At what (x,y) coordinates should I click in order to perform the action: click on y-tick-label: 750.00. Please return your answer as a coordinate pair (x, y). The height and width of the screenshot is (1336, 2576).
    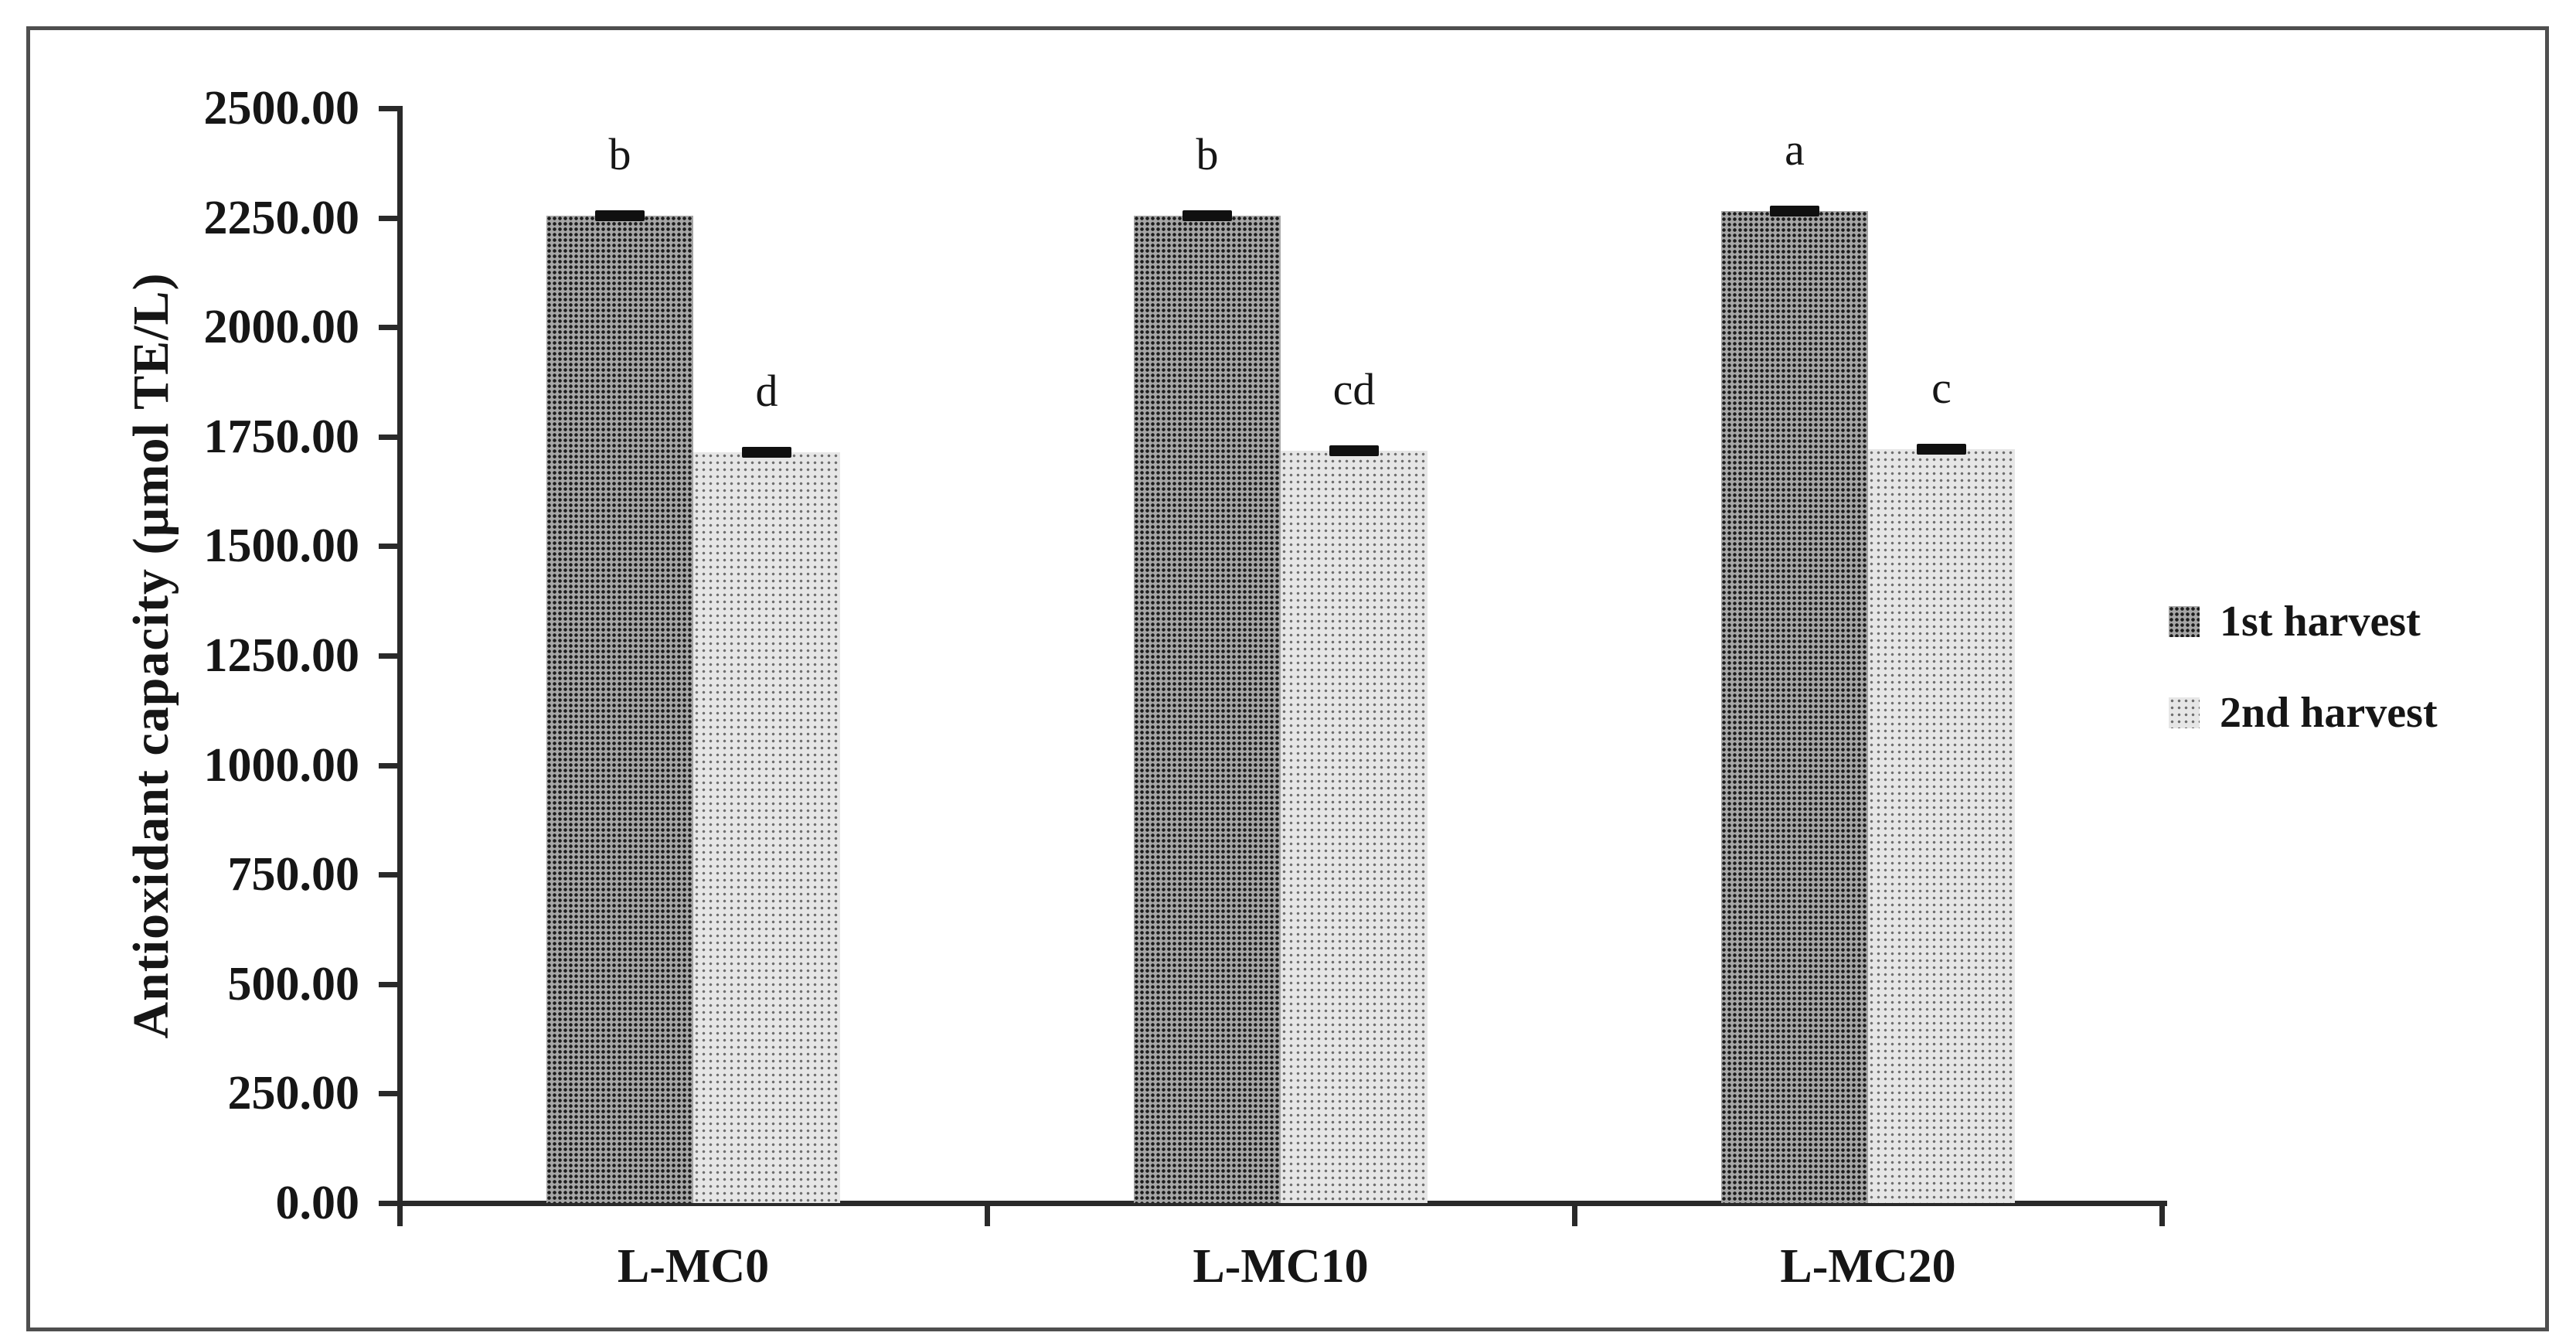
    Looking at the image, I should click on (293, 874).